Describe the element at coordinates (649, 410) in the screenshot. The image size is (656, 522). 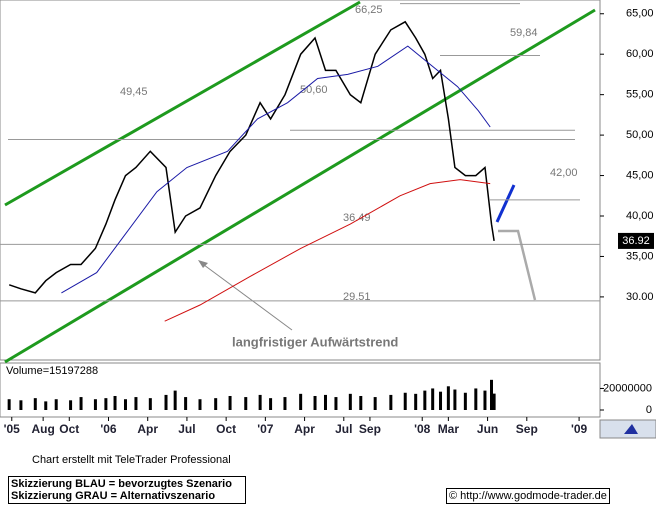
I see `volume-tick-label: 0` at that location.